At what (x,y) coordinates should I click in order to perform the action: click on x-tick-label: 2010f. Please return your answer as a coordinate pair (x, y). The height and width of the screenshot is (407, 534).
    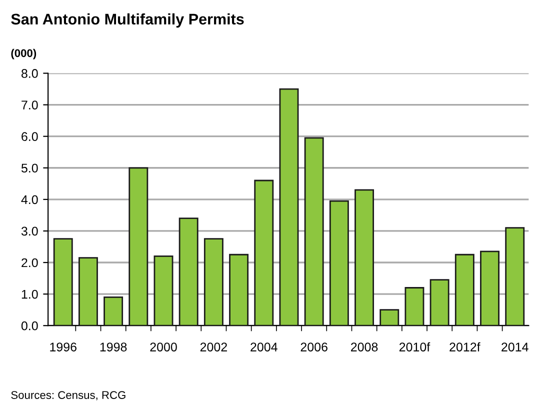
    Looking at the image, I should click on (414, 347).